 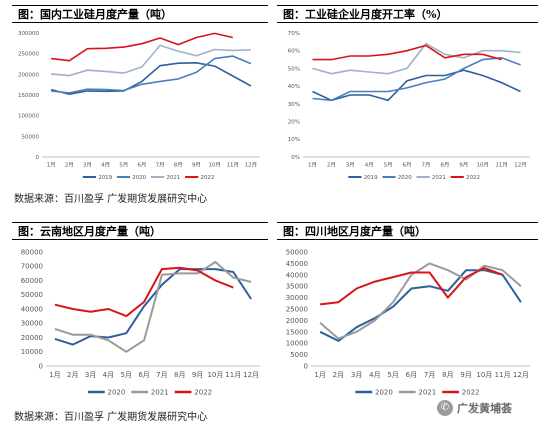 I want to click on y-tick-label: 15000, so click(x=297, y=332).